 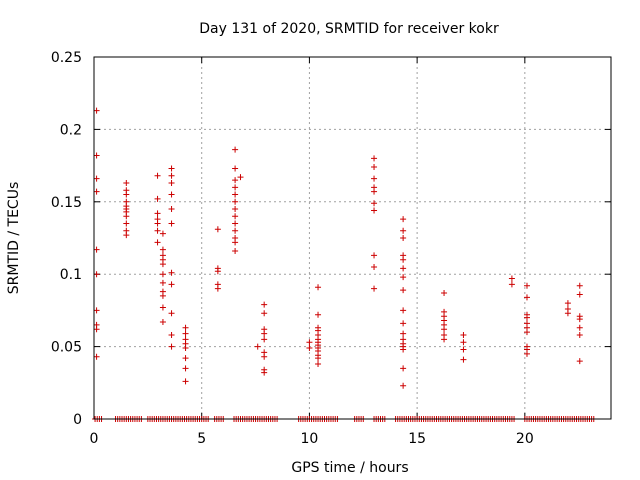 I want to click on x-tick-label: 15, so click(x=417, y=439).